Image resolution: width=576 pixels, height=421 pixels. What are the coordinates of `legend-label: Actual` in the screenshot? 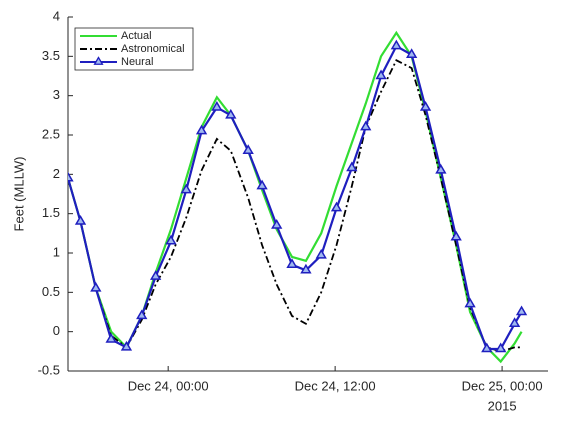 It's located at (136, 36).